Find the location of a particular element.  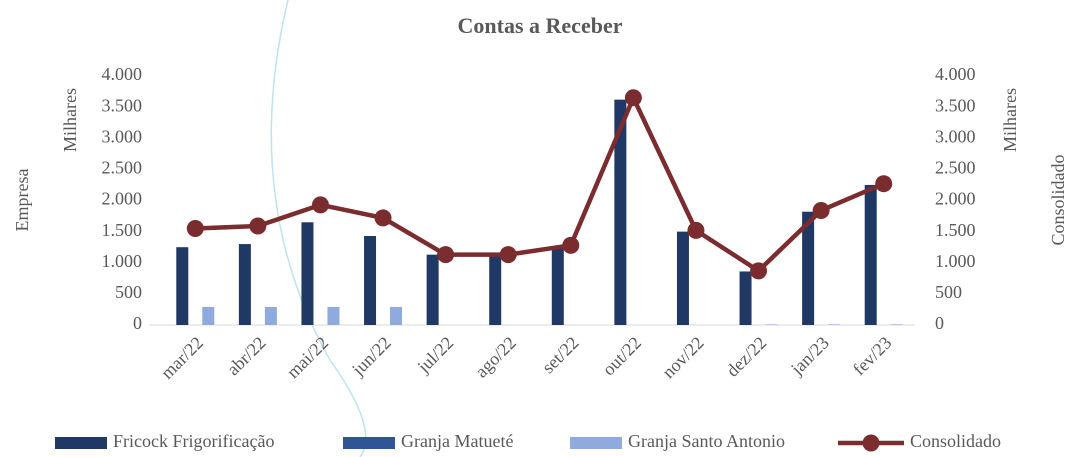

y-tick-label: 3.000 is located at coordinates (122, 136).